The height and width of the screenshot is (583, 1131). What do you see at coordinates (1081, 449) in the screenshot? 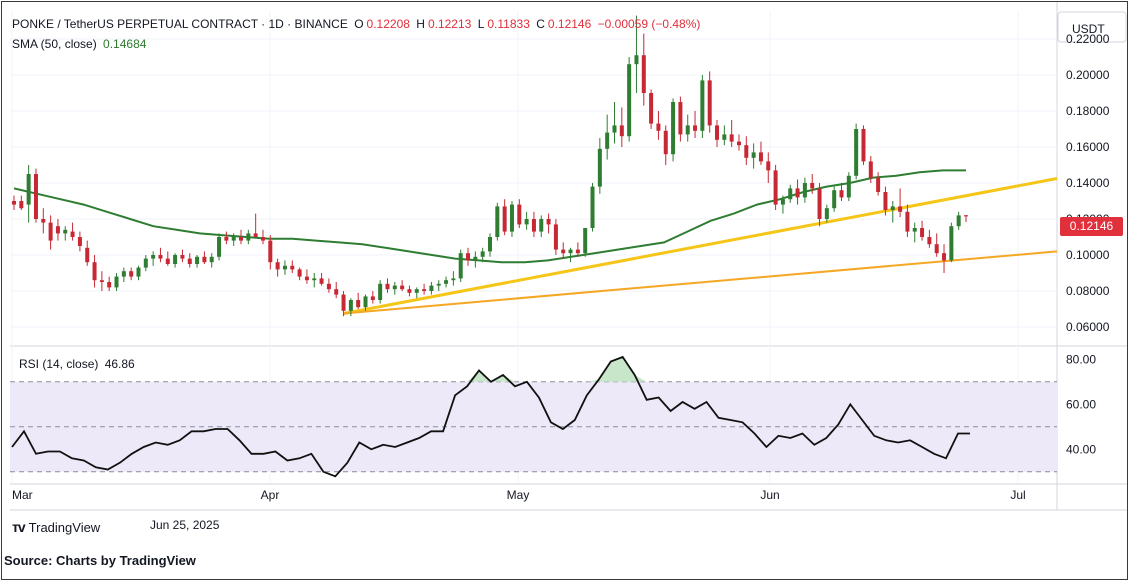
I see `rsi-tick-label: 40.00` at bounding box center [1081, 449].